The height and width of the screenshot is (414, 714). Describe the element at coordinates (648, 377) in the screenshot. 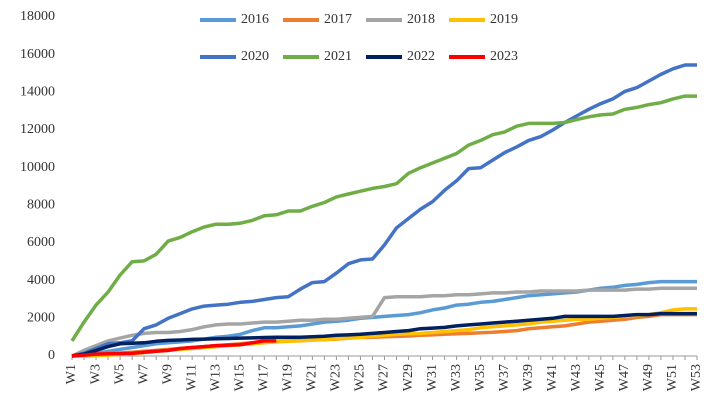

I see `x-tick-label: W49` at that location.